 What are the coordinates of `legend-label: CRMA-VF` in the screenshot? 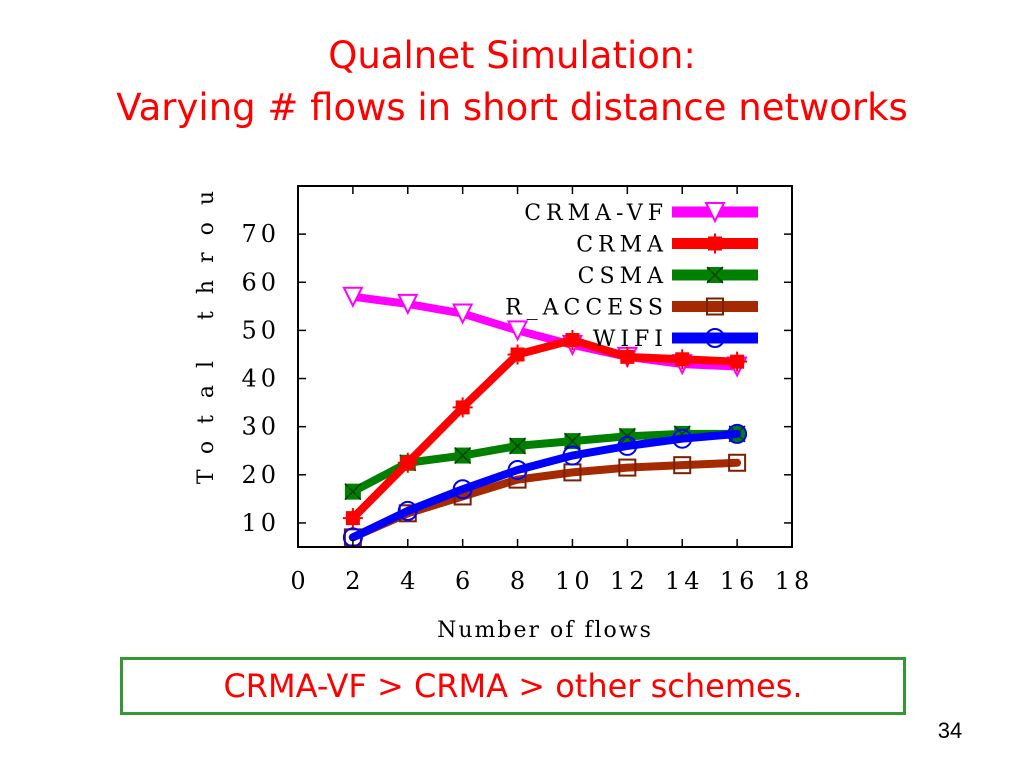 It's located at (596, 213).